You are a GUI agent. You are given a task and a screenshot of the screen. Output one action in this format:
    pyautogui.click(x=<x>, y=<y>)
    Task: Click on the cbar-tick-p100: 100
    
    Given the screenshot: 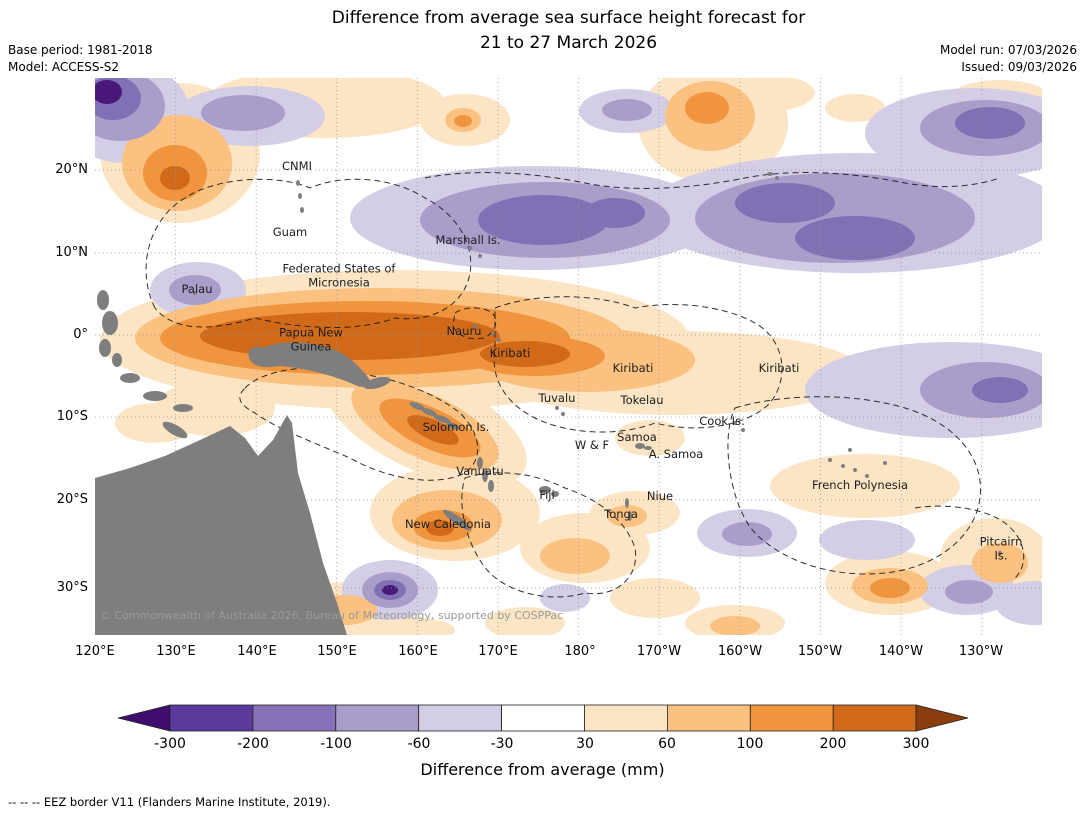 What is the action you would take?
    pyautogui.click(x=750, y=744)
    